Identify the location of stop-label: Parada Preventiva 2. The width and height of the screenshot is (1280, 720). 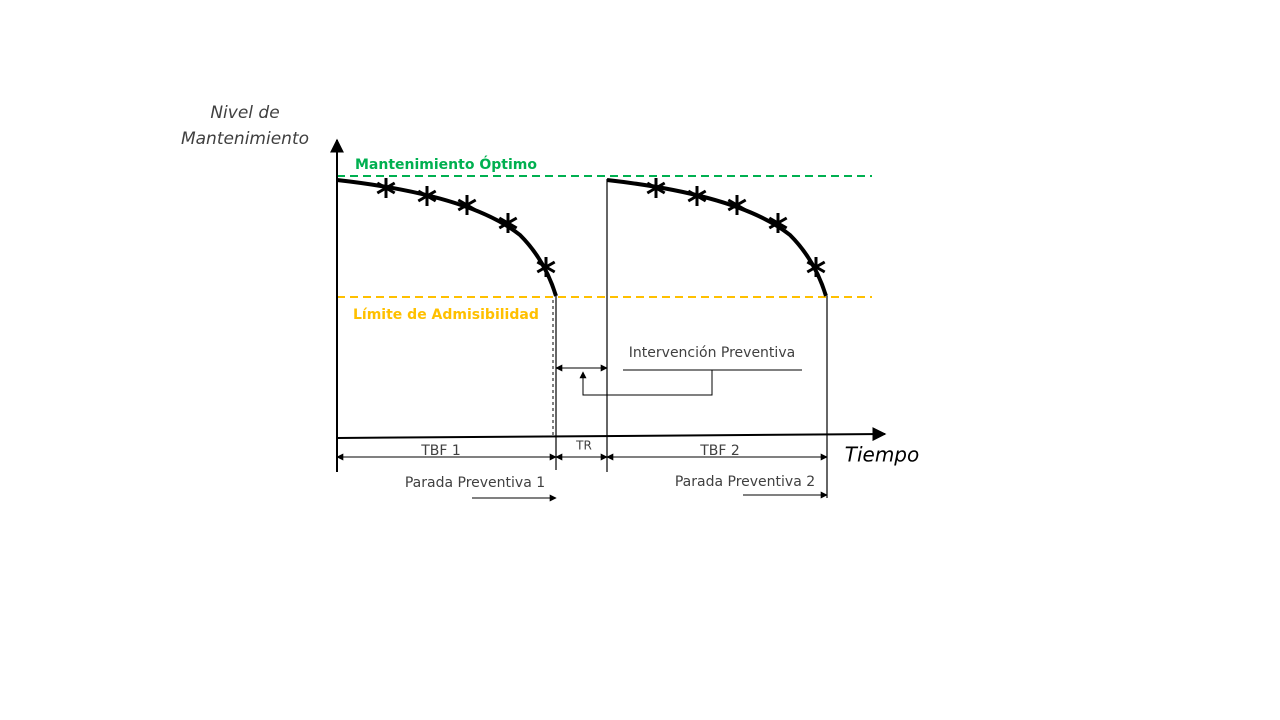
(745, 482).